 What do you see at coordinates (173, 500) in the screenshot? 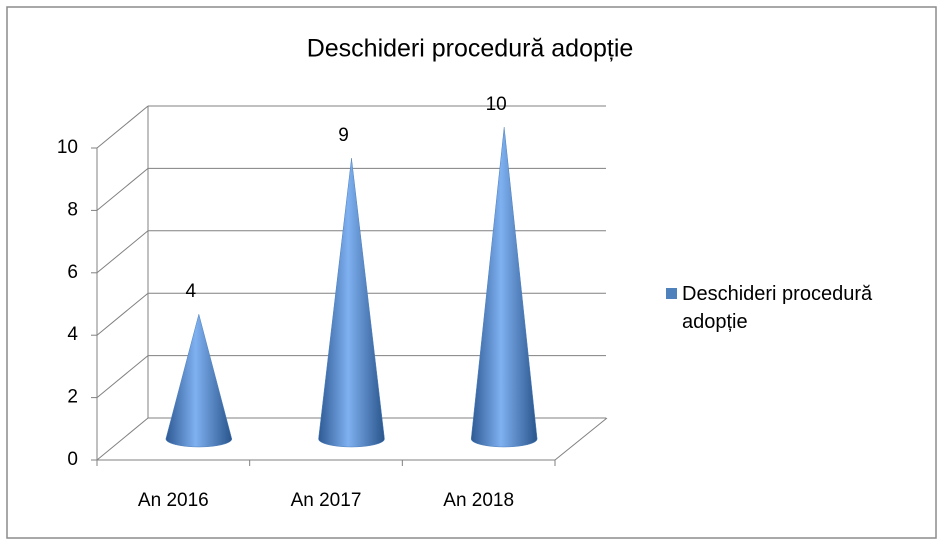
I see `x-tick-label: An 2016` at bounding box center [173, 500].